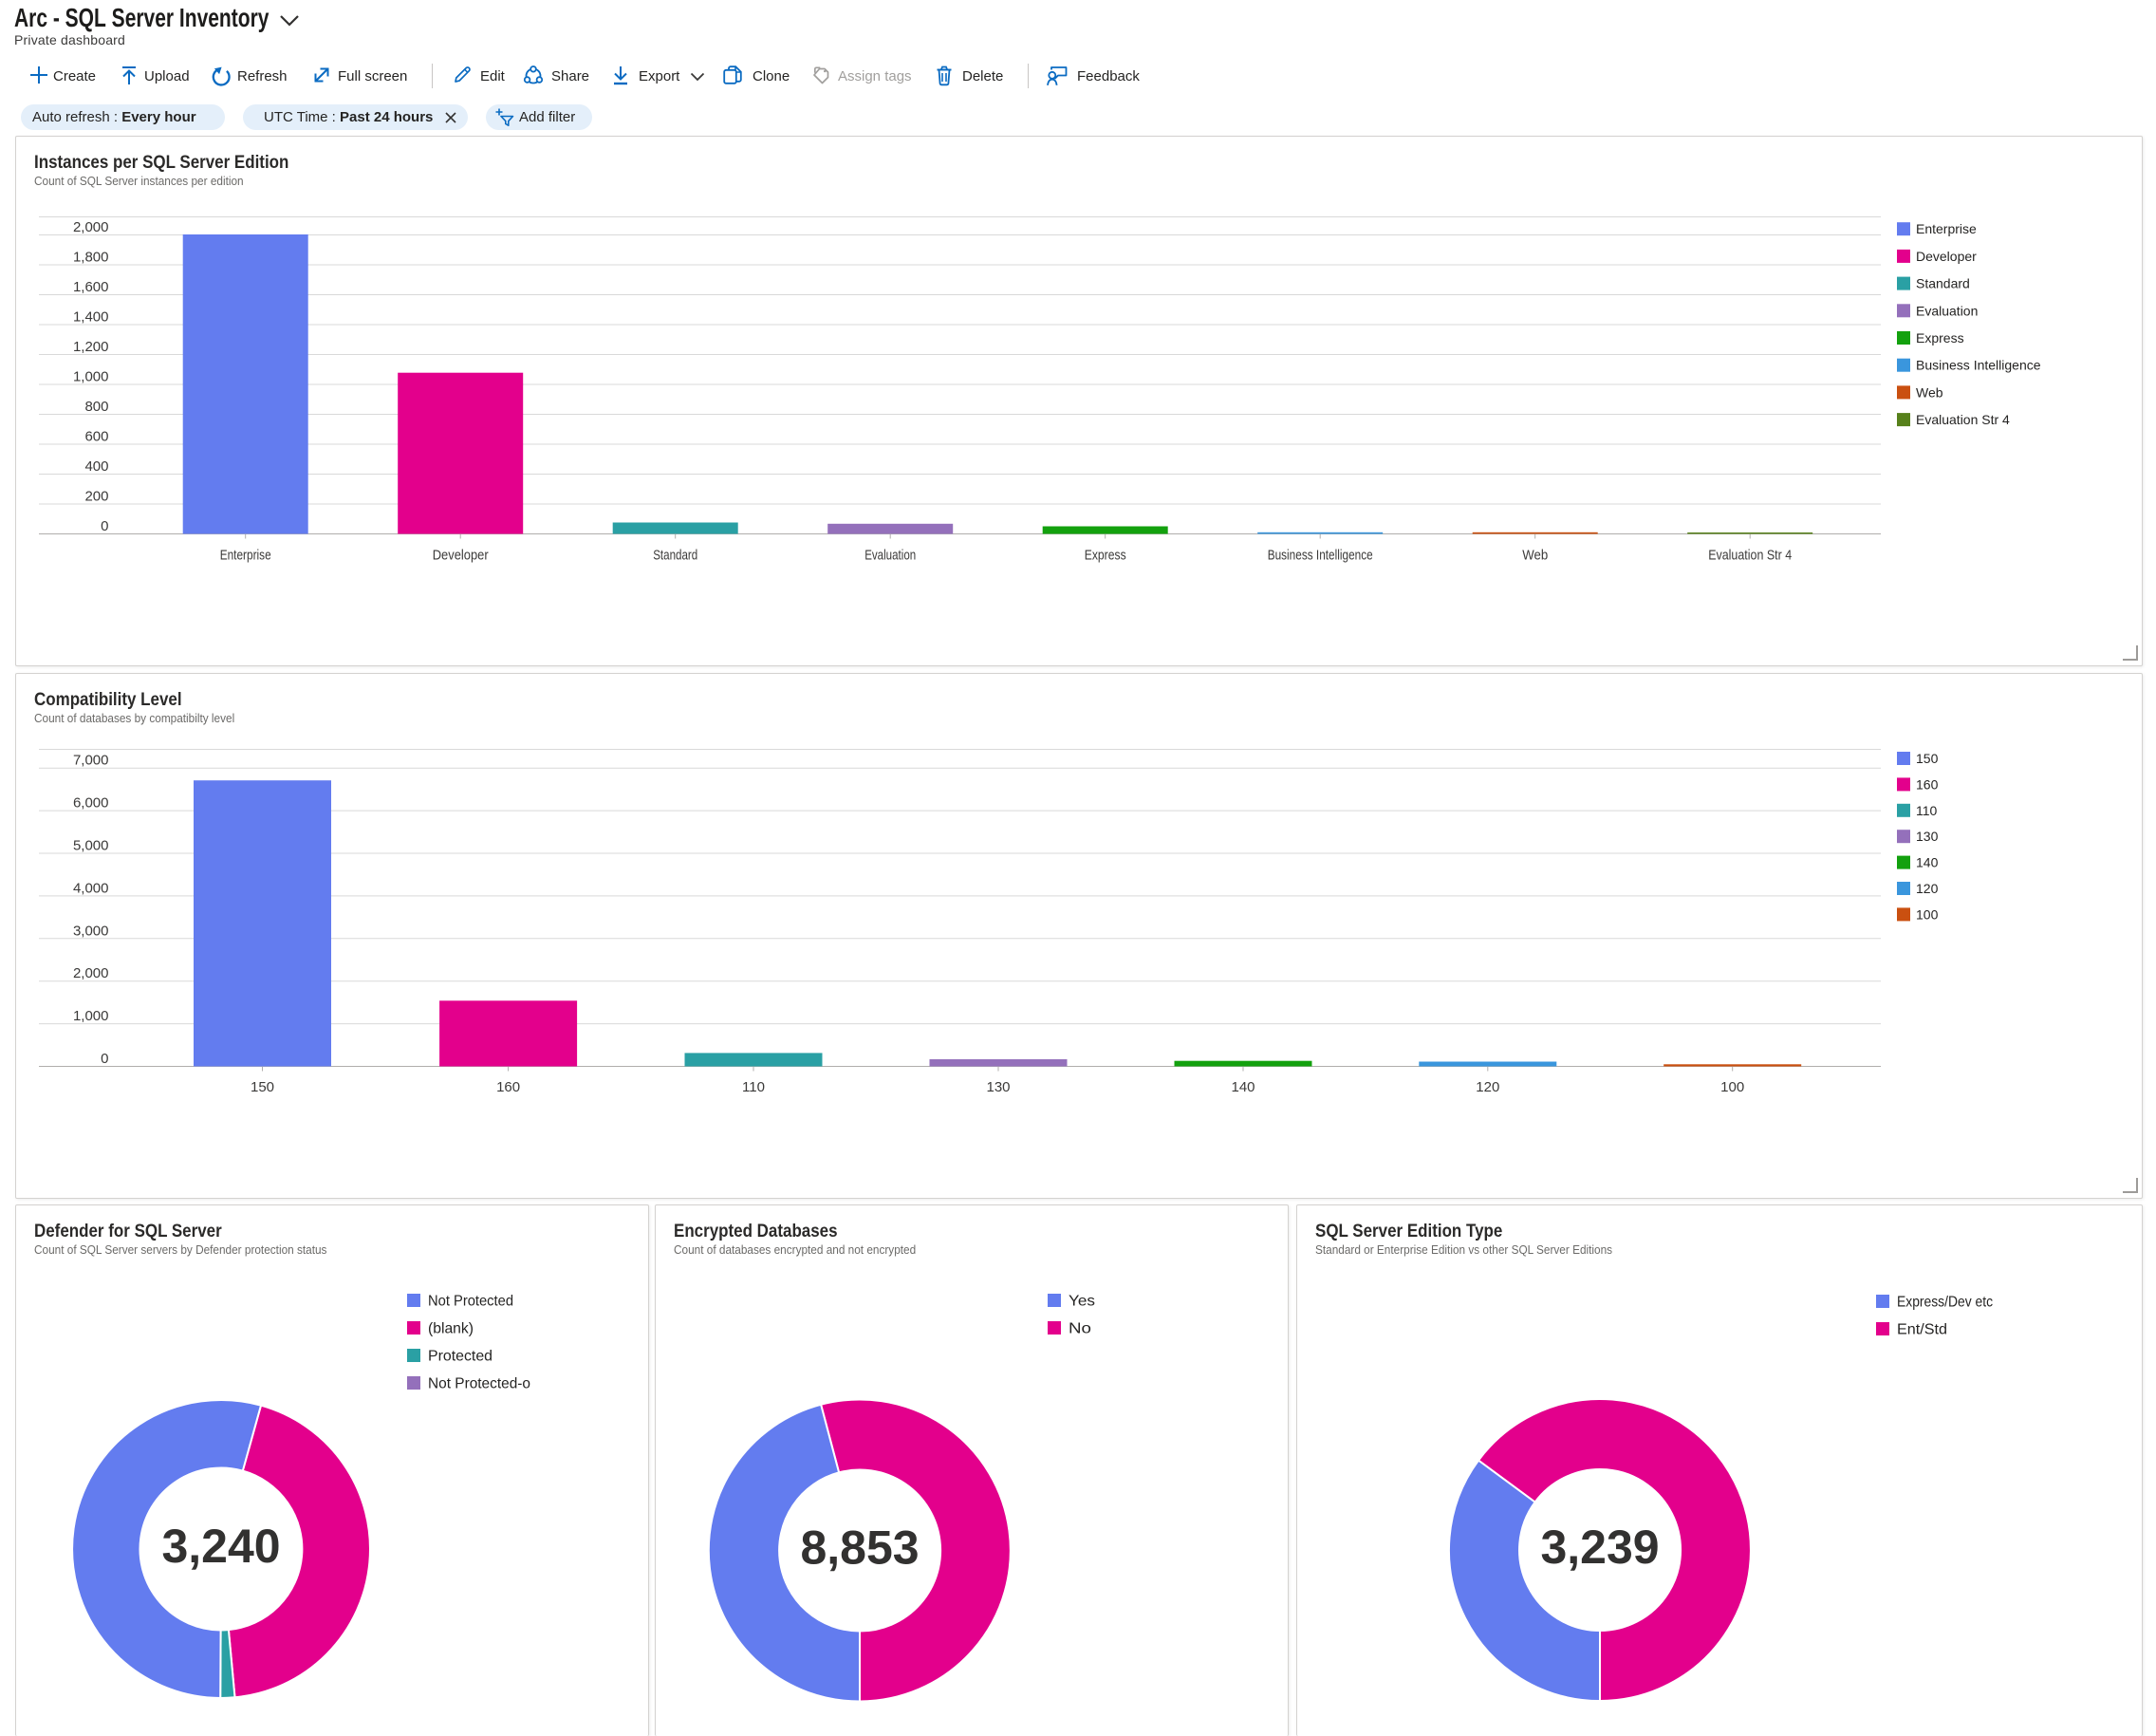  Describe the element at coordinates (470, 1302) in the screenshot. I see `svg-text: Not Protected` at that location.